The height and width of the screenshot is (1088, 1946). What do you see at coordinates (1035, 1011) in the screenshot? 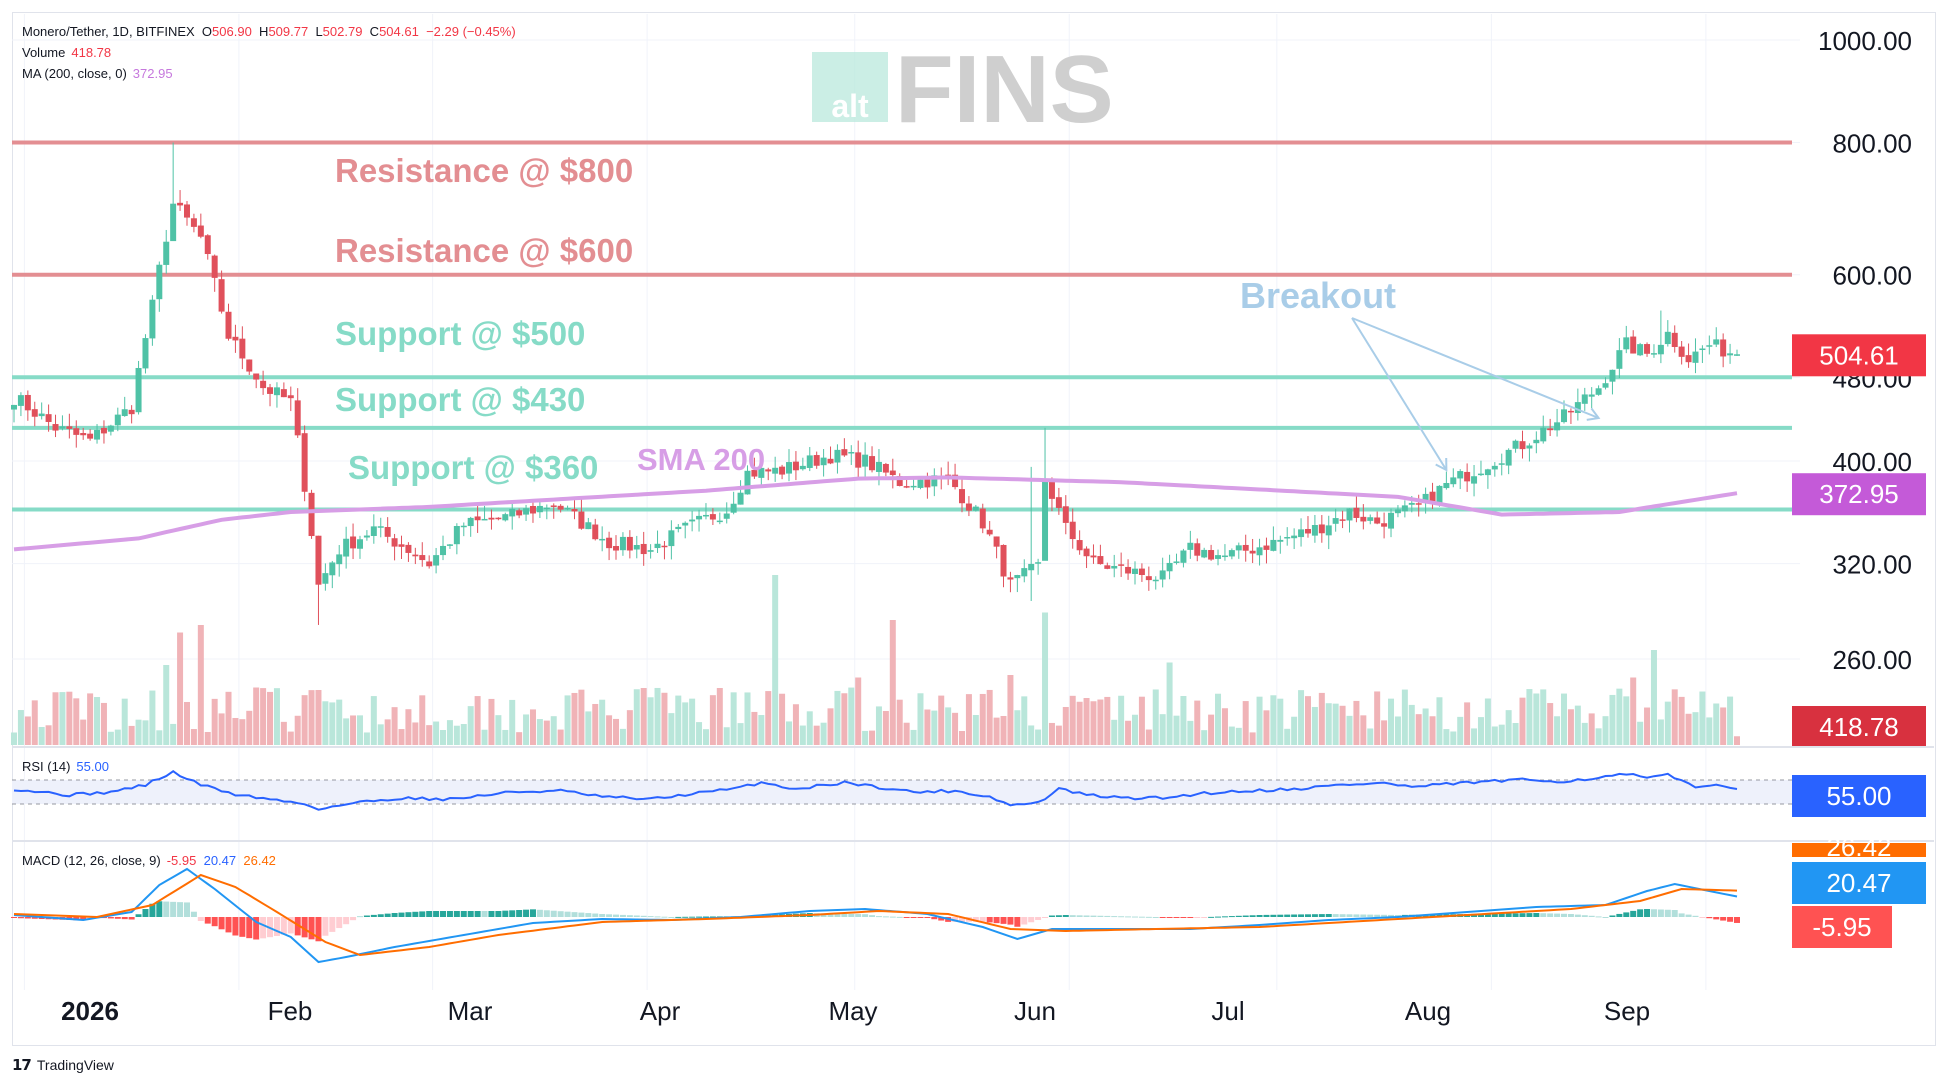
I see `time-axis-label: Jun` at bounding box center [1035, 1011].